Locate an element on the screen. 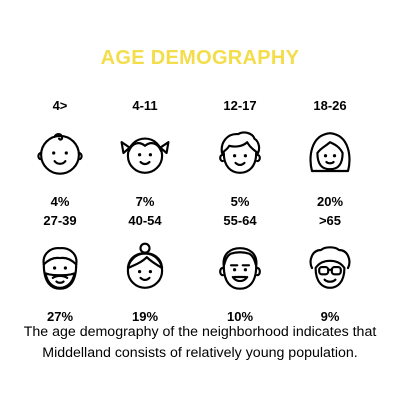 This screenshot has width=400, height=400. age-percent-value: 7% is located at coordinates (145, 201).